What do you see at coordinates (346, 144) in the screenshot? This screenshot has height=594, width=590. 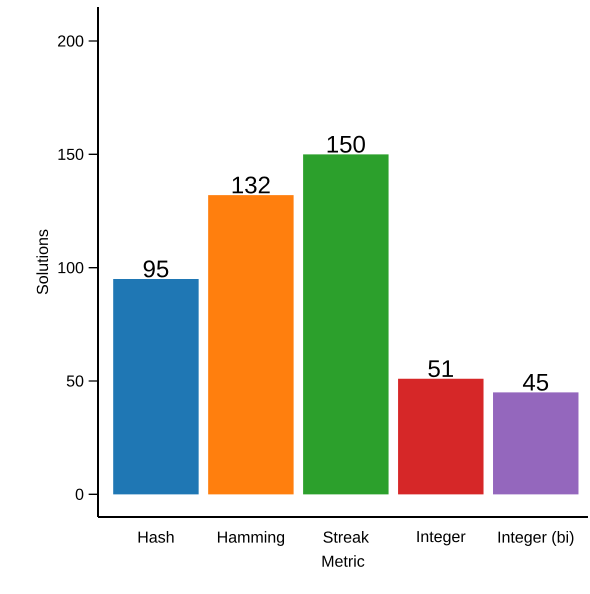 I see `data-label: 150` at bounding box center [346, 144].